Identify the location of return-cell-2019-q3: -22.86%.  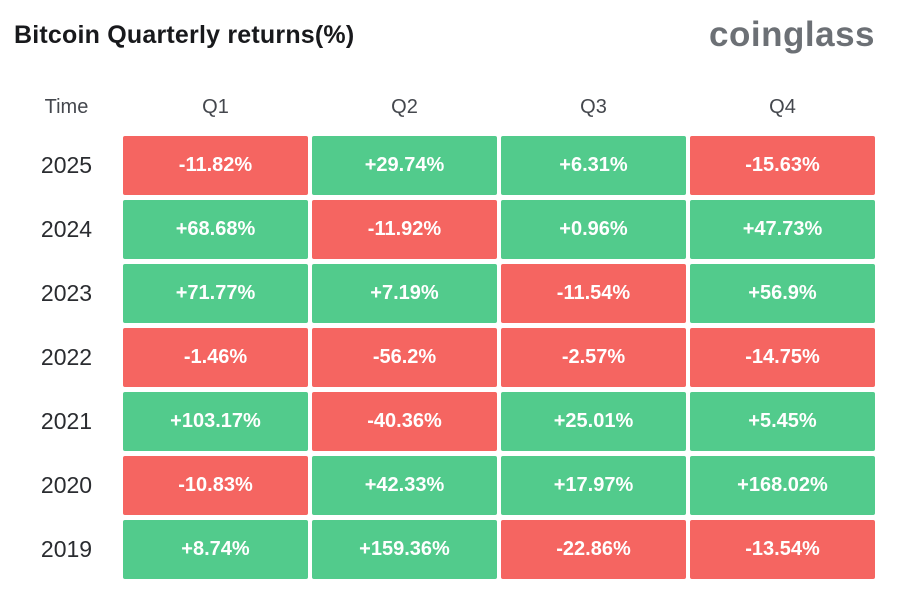
(593, 549).